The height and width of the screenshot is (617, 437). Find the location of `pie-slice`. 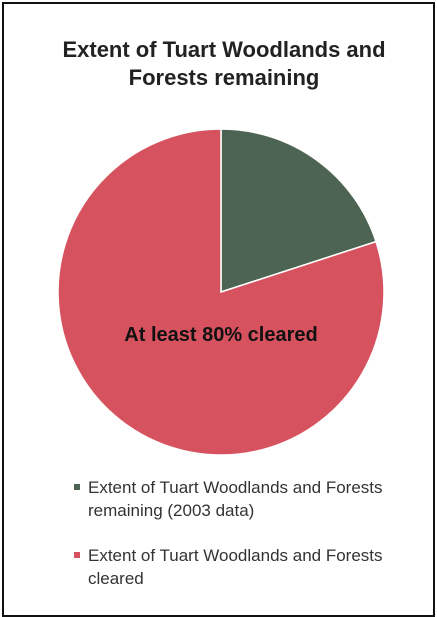

pie-slice is located at coordinates (298, 211).